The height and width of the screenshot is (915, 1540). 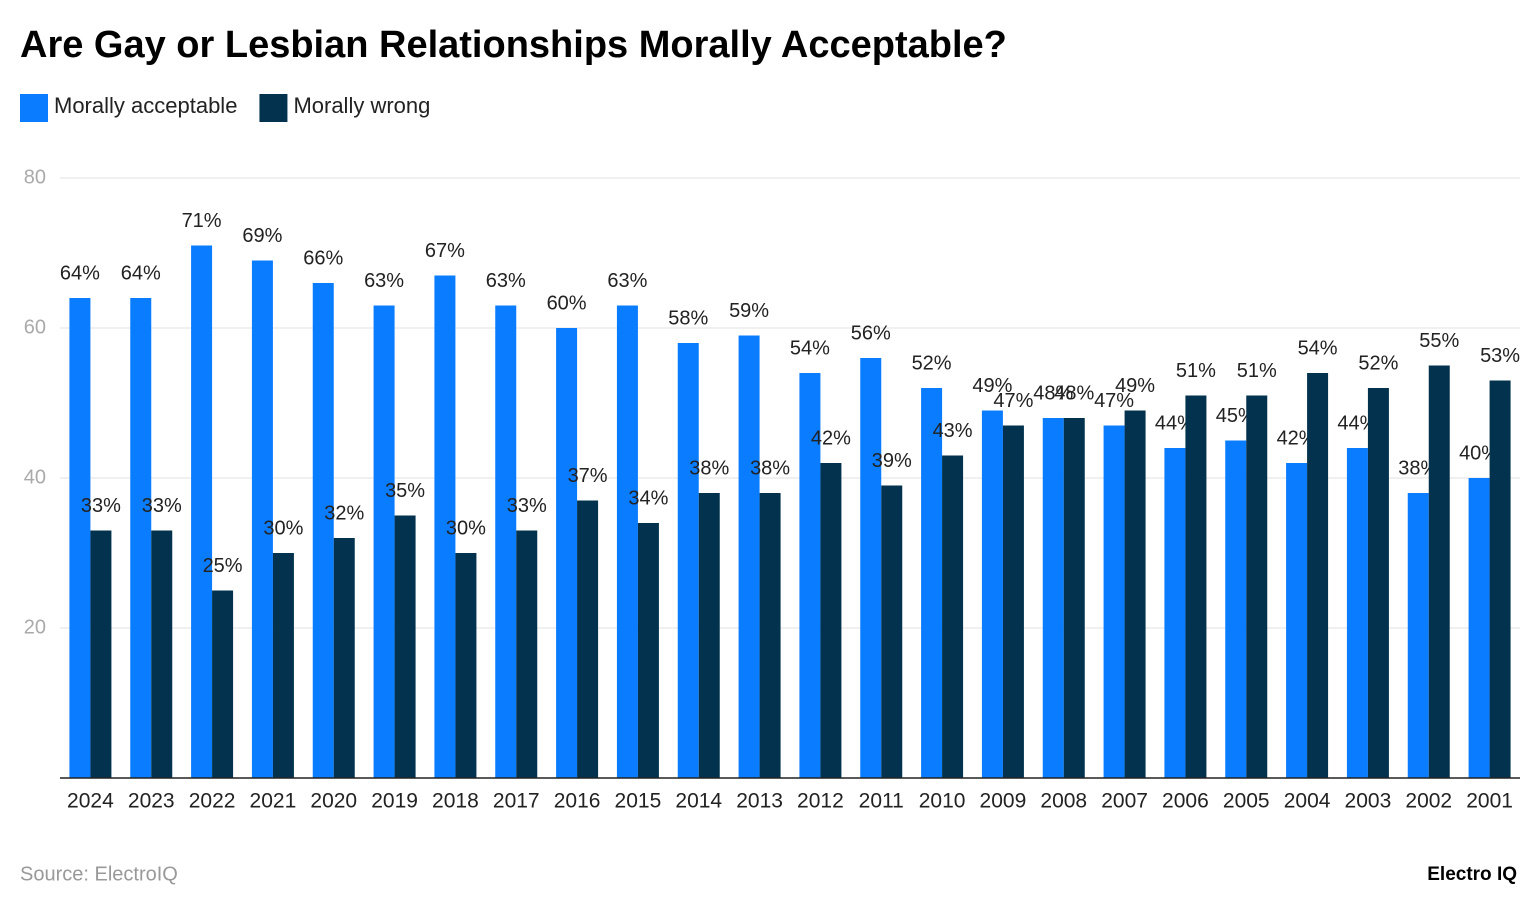 What do you see at coordinates (1124, 801) in the screenshot?
I see `x-tick-label: 2007` at bounding box center [1124, 801].